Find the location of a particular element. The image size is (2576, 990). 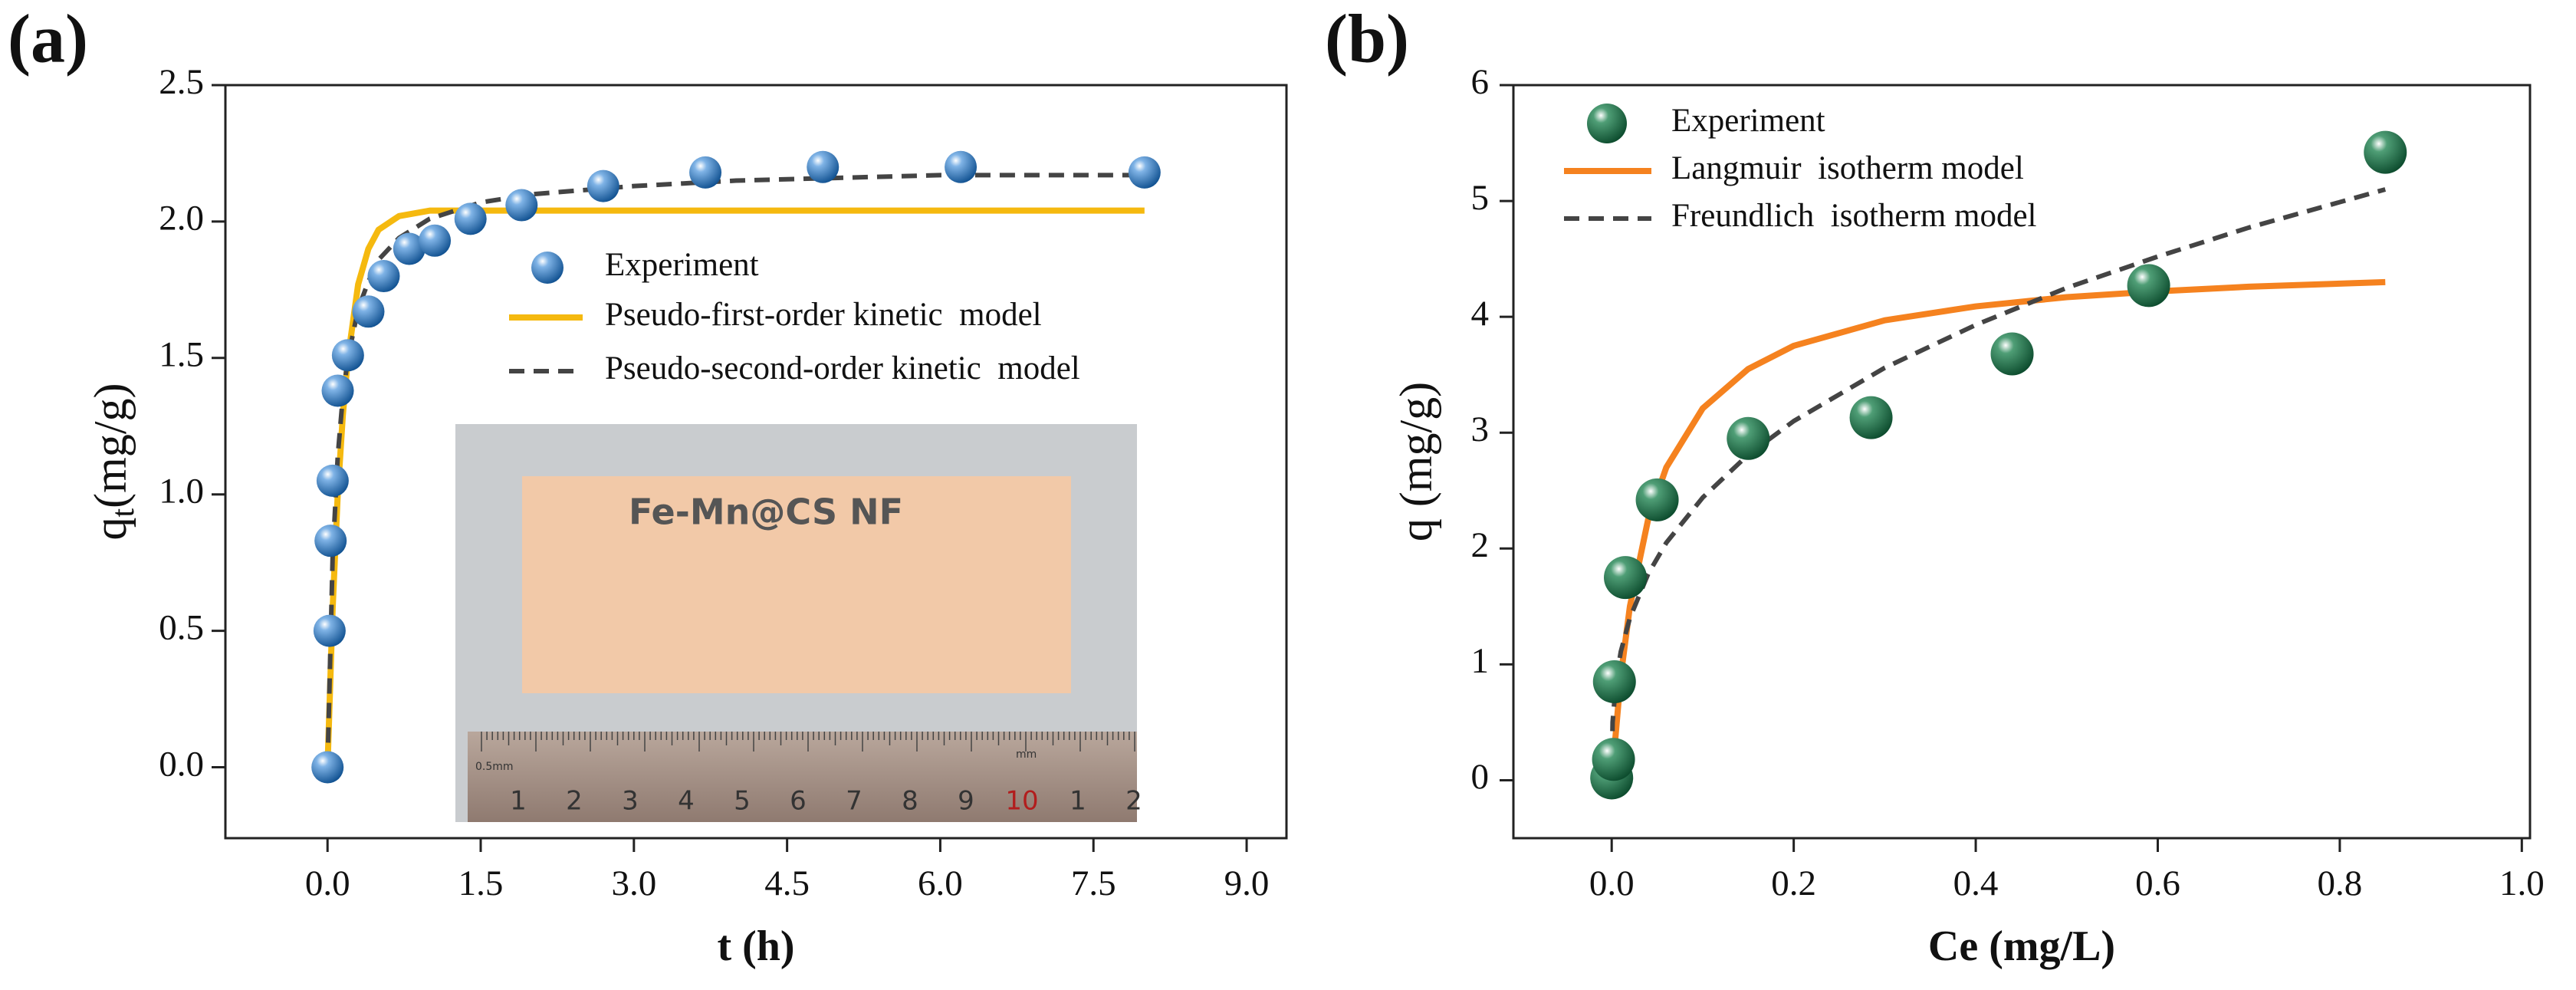

y-tick-label: 3 is located at coordinates (1481, 429).